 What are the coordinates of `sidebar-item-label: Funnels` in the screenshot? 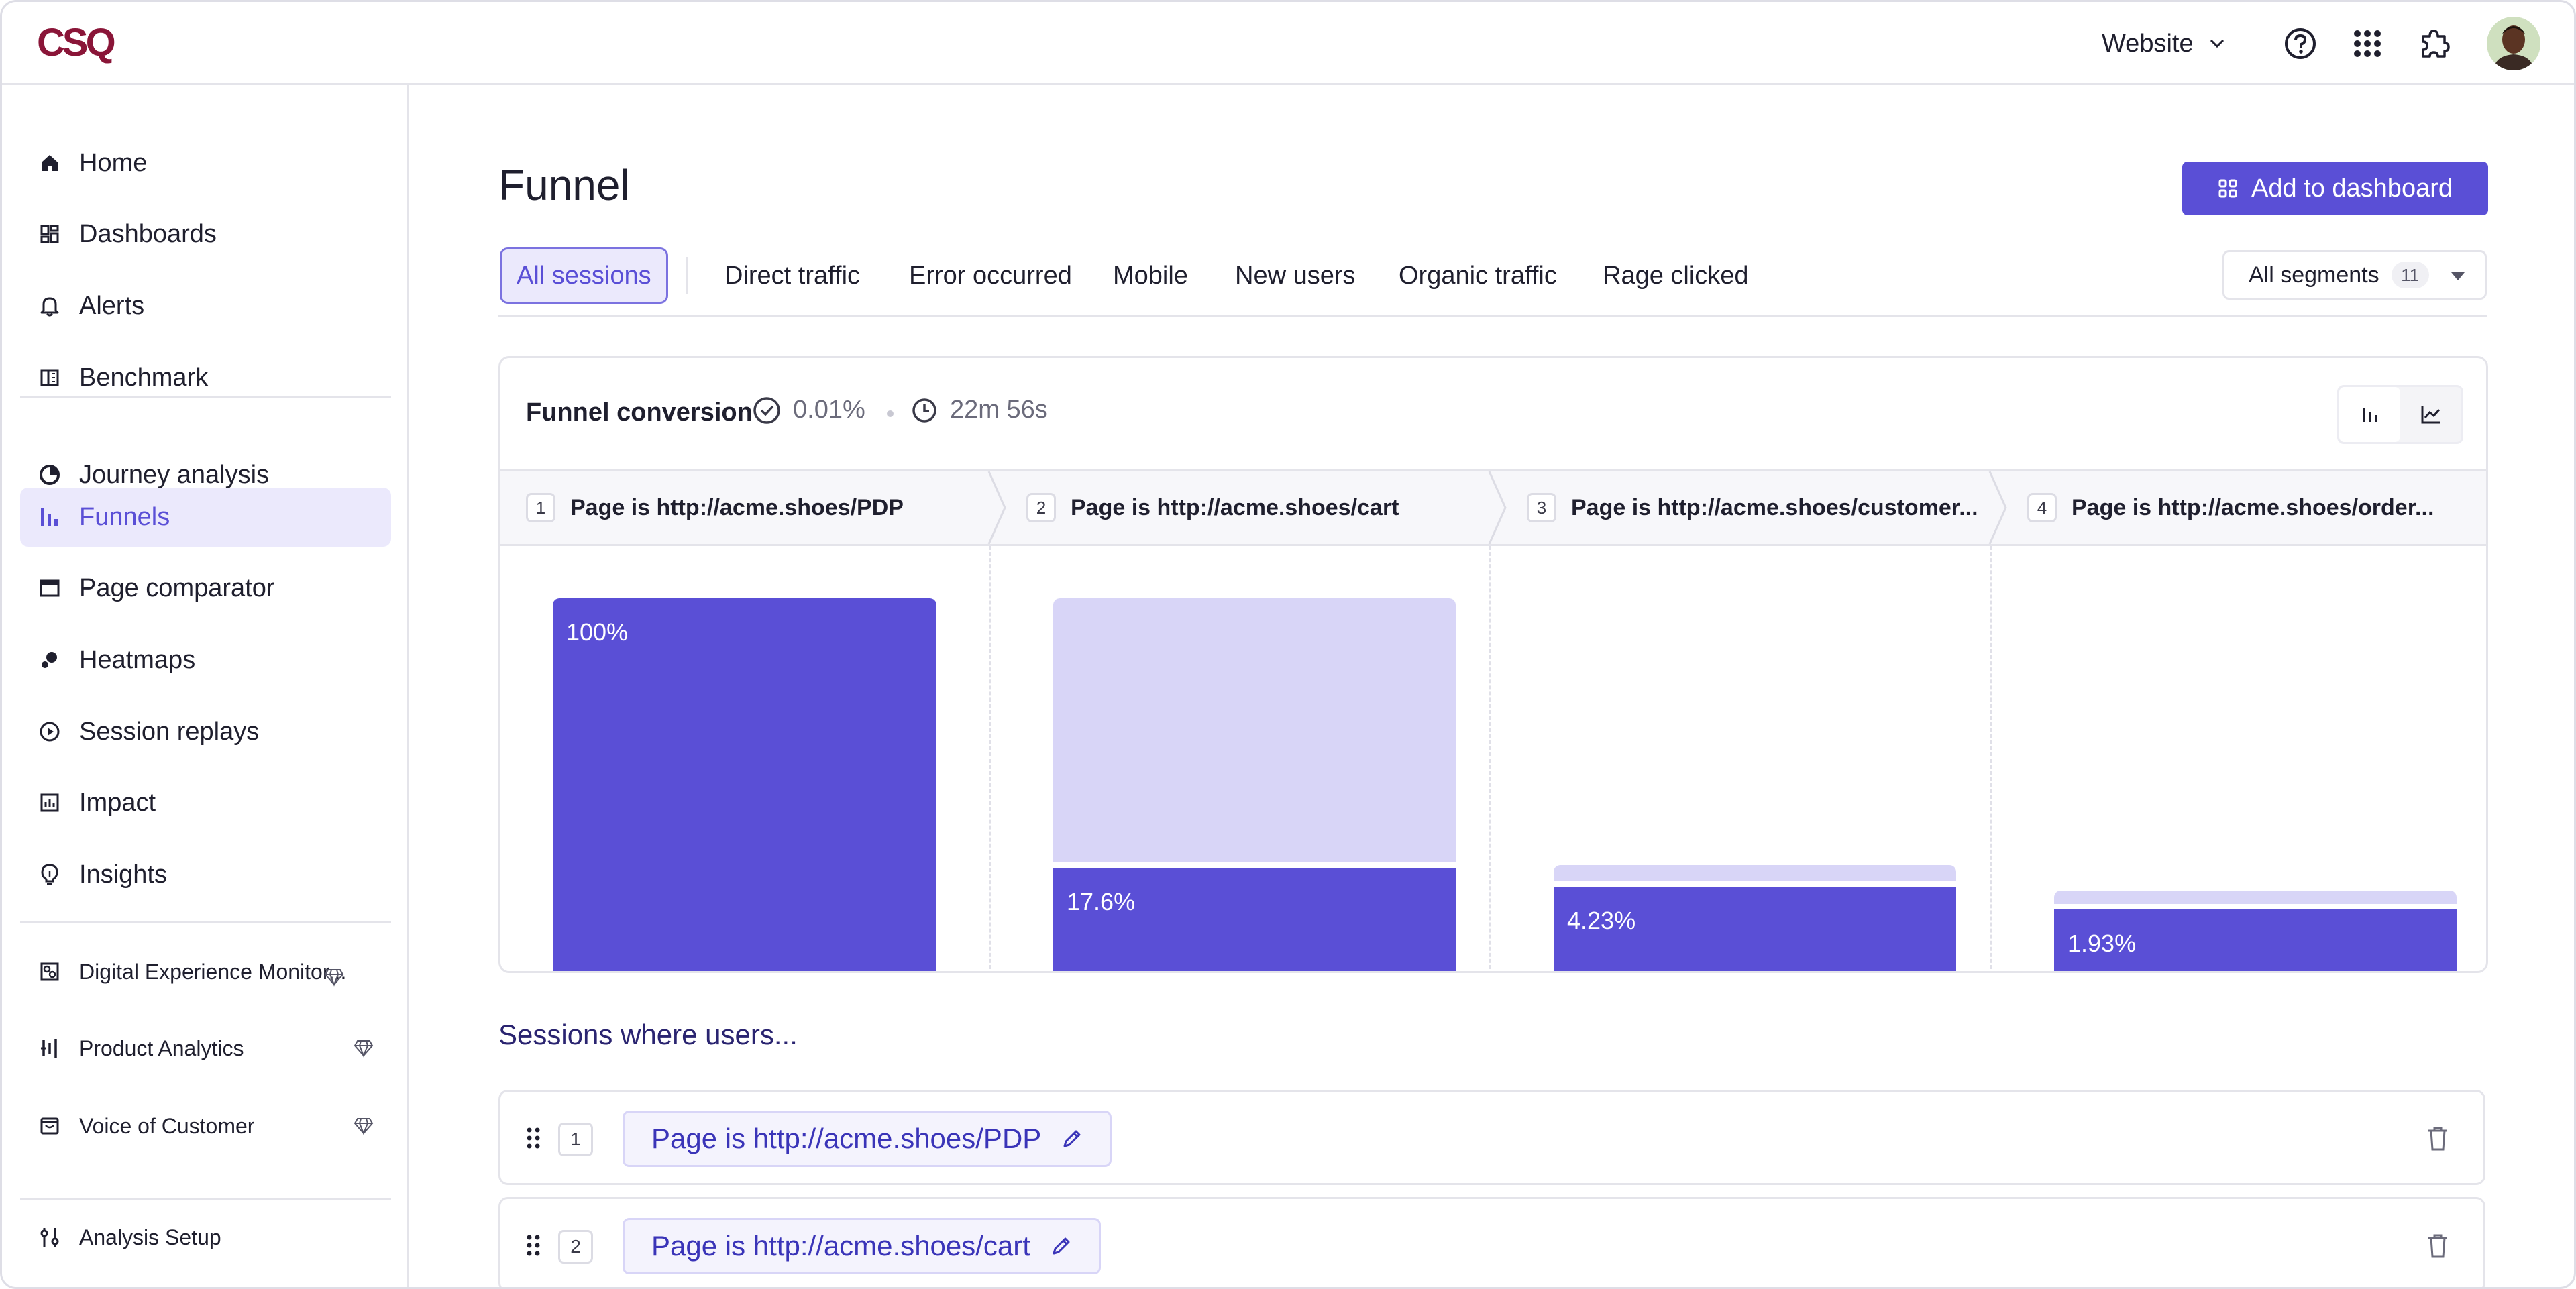 It's located at (124, 517).